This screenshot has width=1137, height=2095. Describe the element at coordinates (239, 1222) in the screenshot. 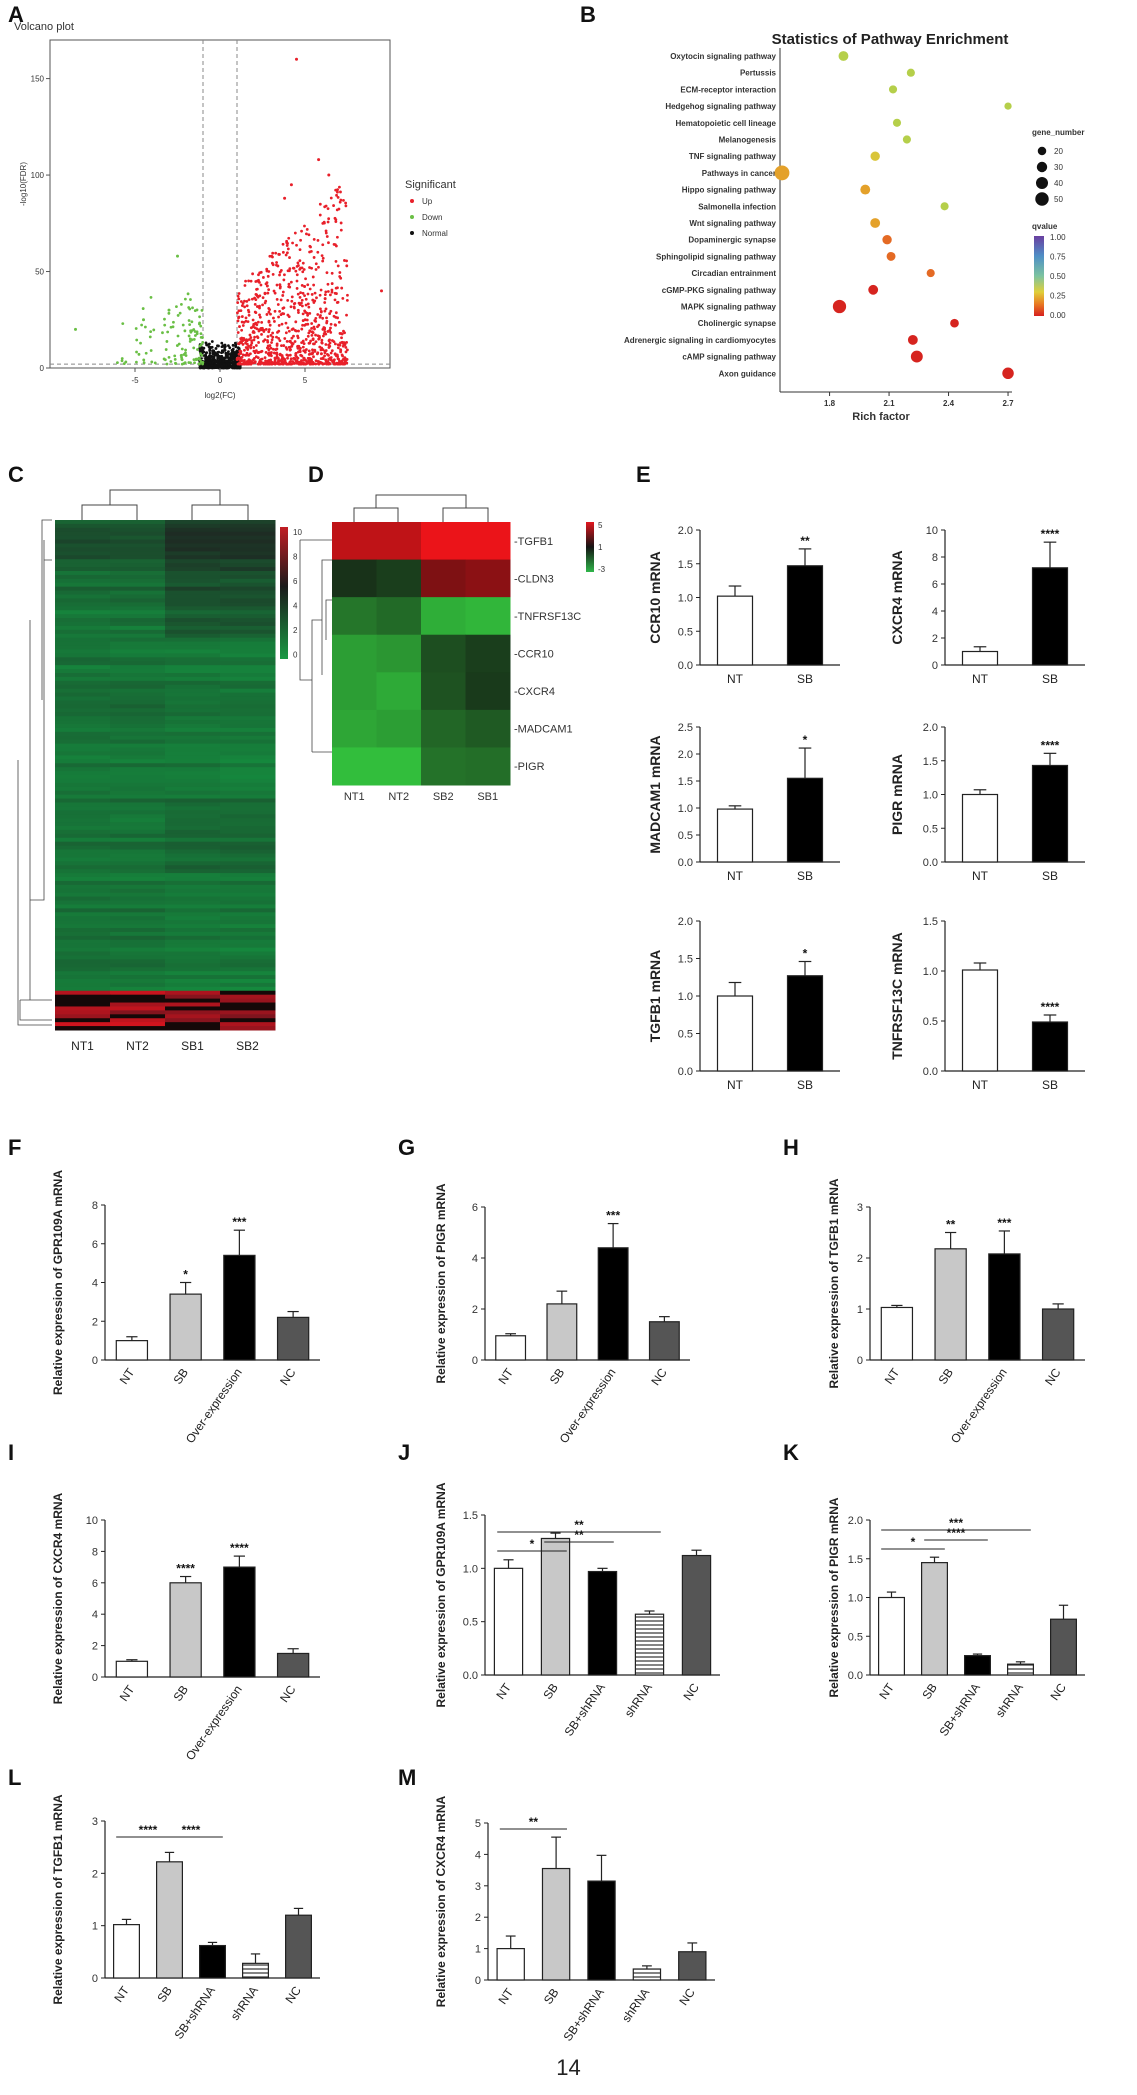

I see `significance-marker: ***` at that location.